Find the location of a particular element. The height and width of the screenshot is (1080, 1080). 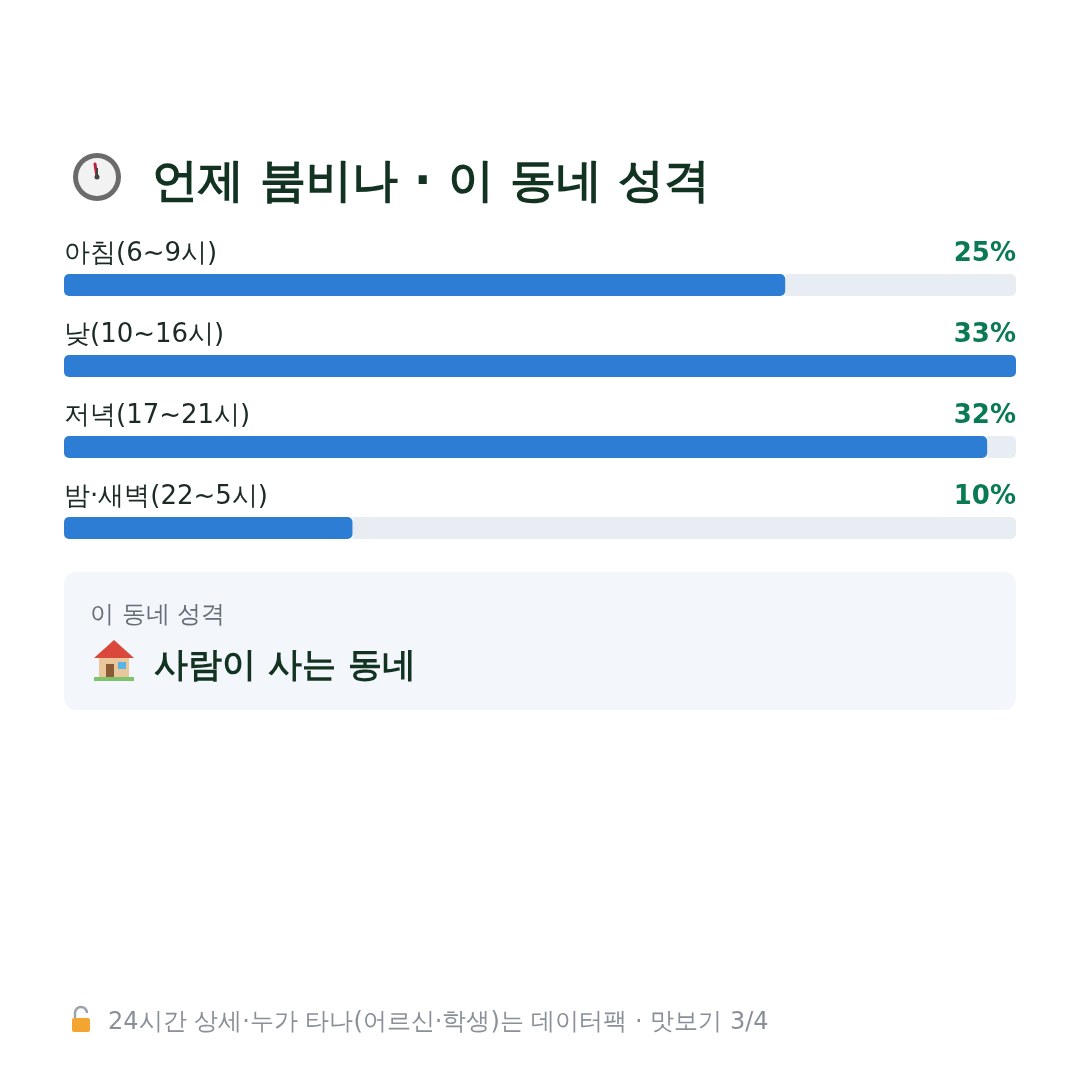

y-tick-label: 밤·새벽(22~5시) is located at coordinates (166, 495).